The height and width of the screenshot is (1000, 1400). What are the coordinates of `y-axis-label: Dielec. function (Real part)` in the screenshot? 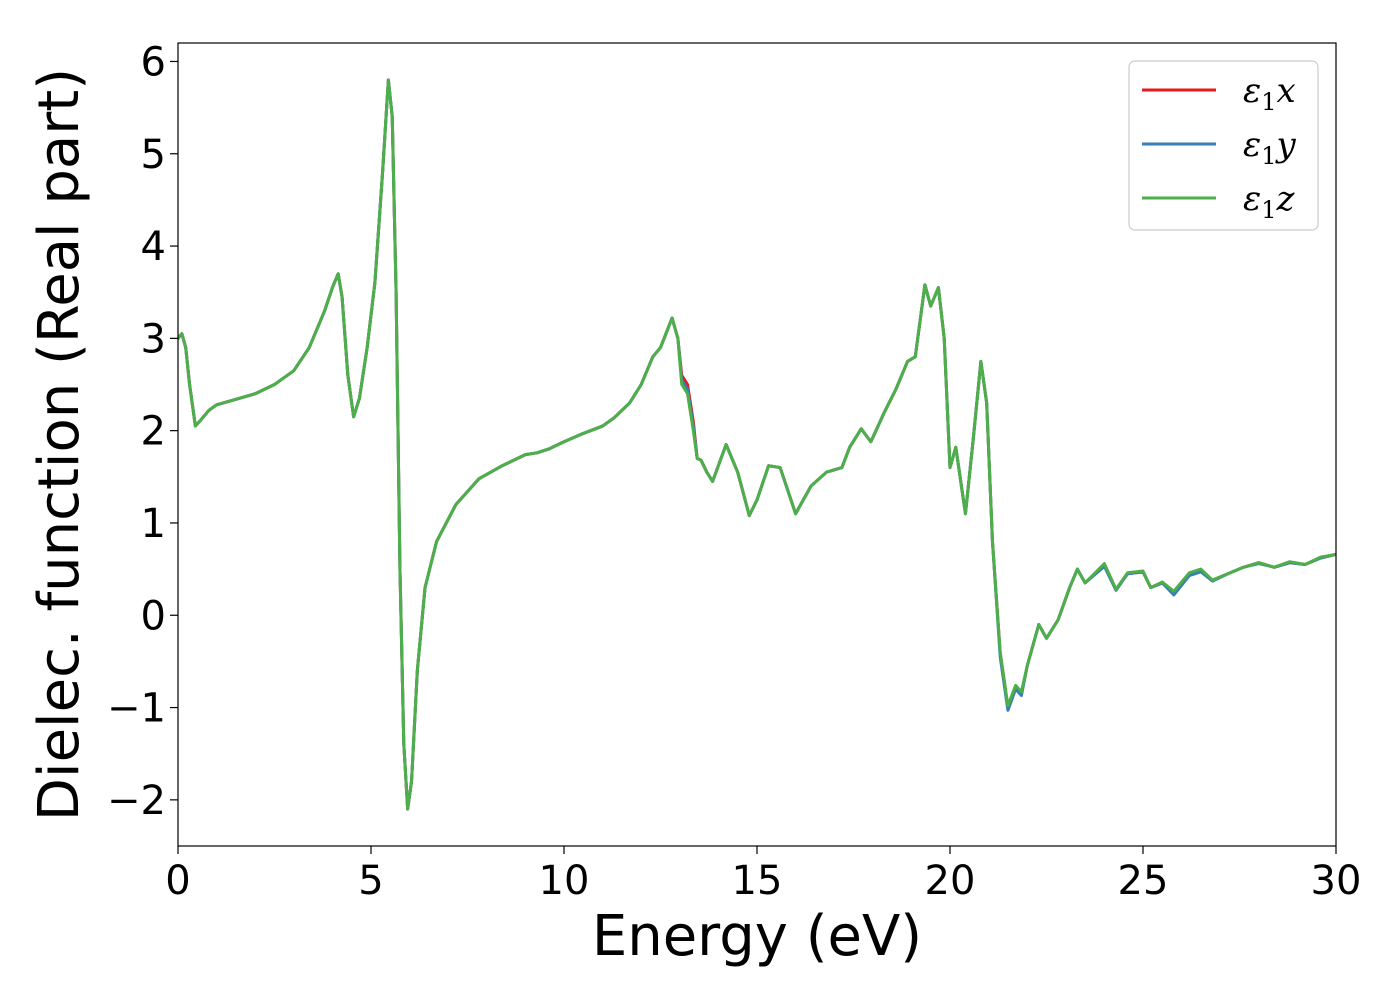 It's located at (59, 444).